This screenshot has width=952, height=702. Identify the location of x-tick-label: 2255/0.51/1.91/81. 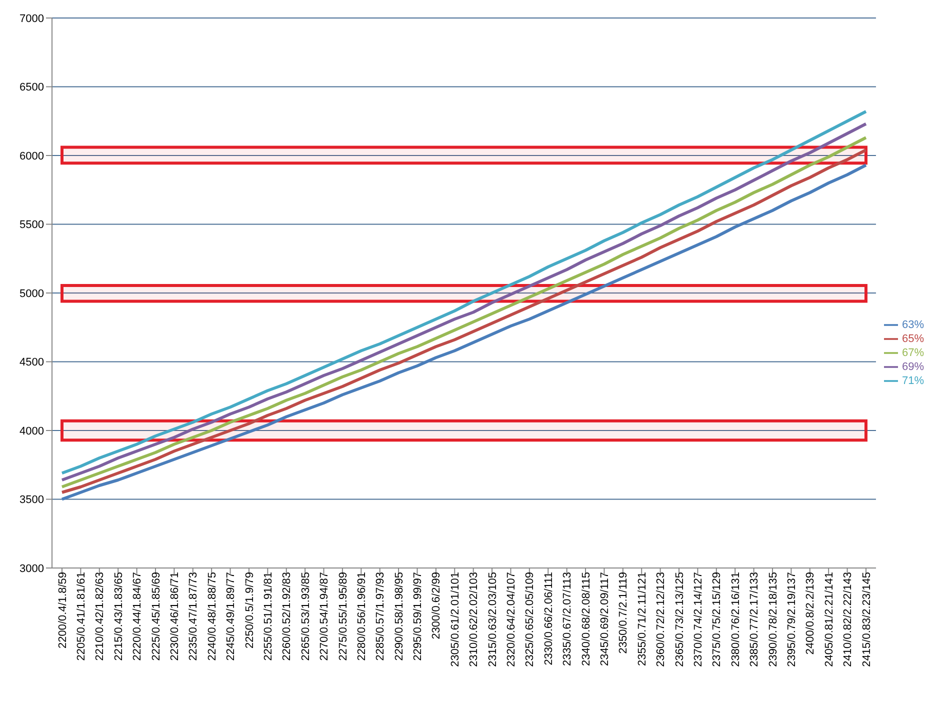
(268, 616).